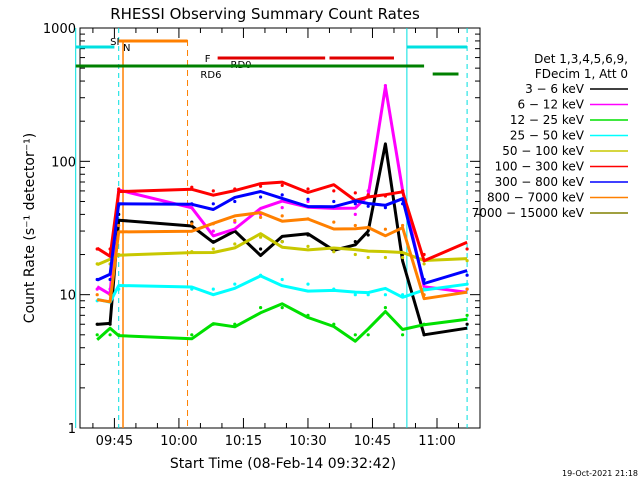 This screenshot has width=640, height=480. What do you see at coordinates (543, 151) in the screenshot?
I see `legend-label: 50 − 100 keV` at bounding box center [543, 151].